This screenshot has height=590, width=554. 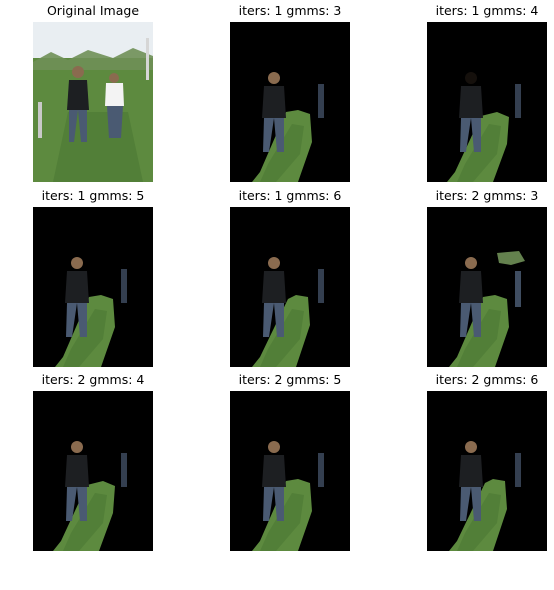 I want to click on panel-title: iters: 1 gmms: 6, so click(x=290, y=195).